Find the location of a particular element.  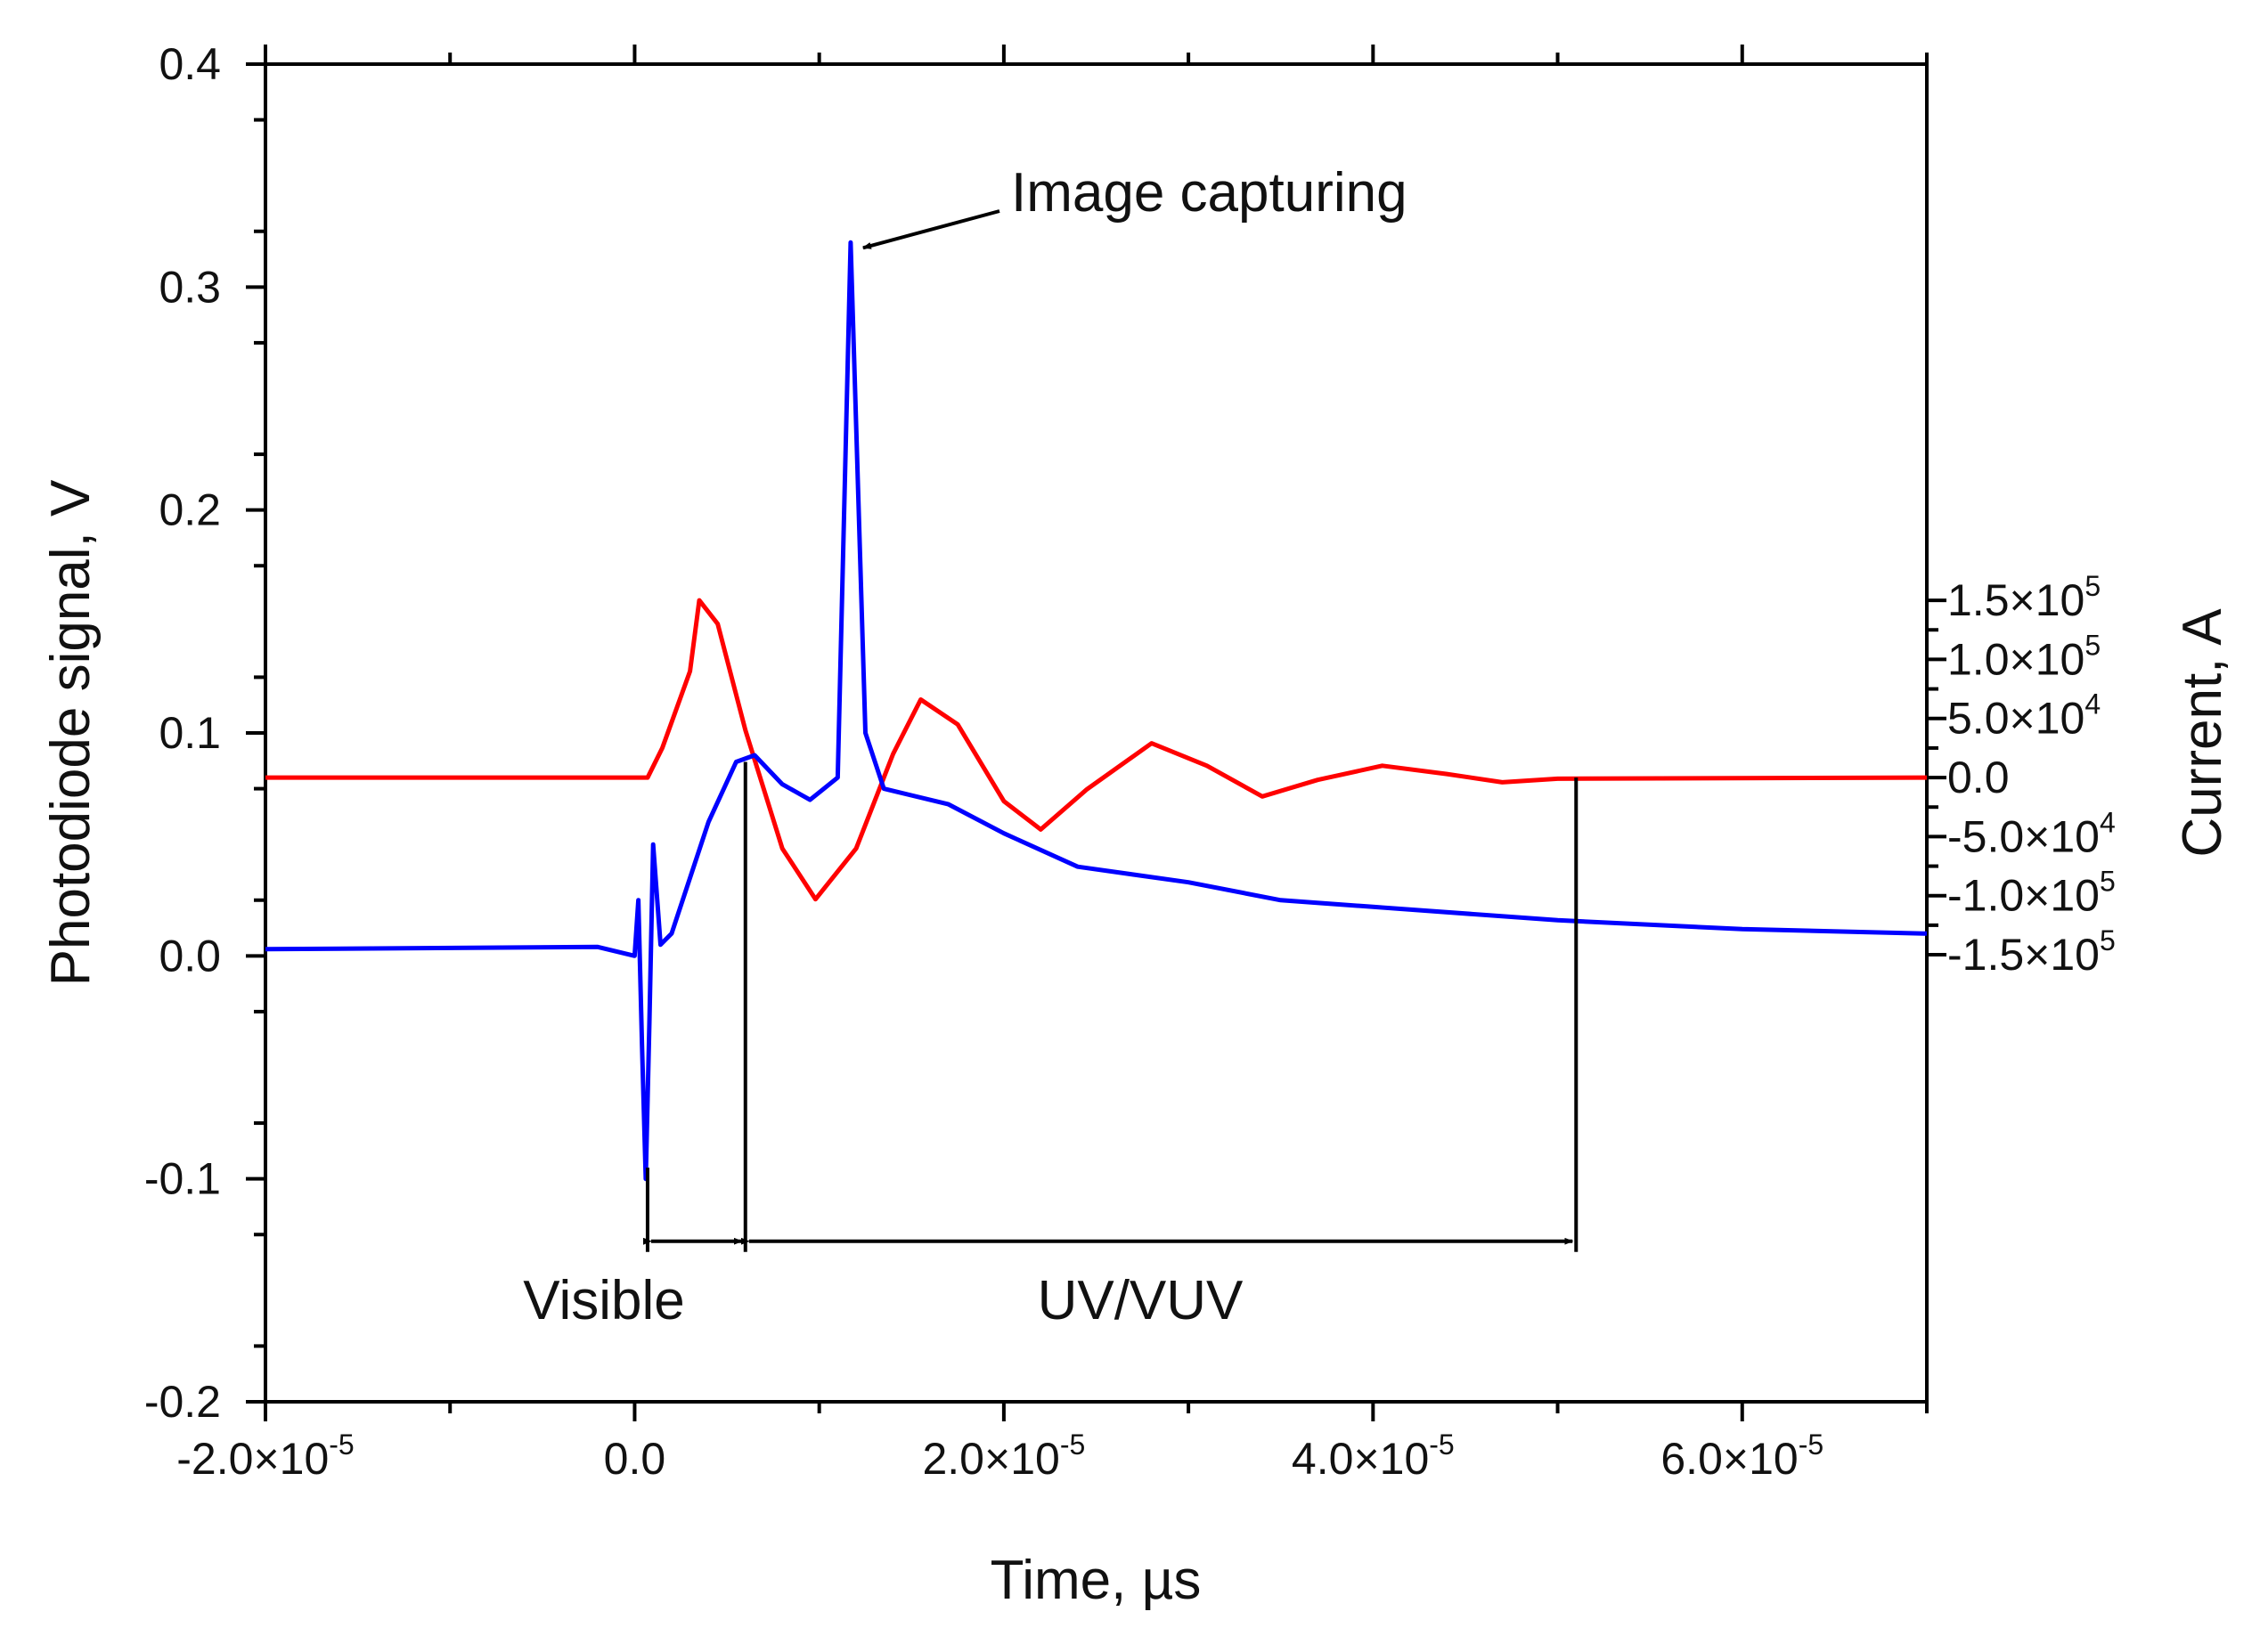

left-y-tick-label: 0.2 is located at coordinates (190, 510).